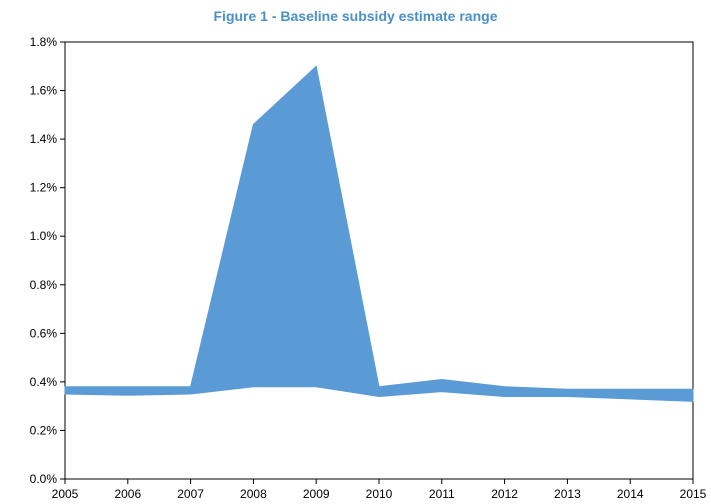 The image size is (711, 504). What do you see at coordinates (379, 494) in the screenshot?
I see `x-tick-label: 2010` at bounding box center [379, 494].